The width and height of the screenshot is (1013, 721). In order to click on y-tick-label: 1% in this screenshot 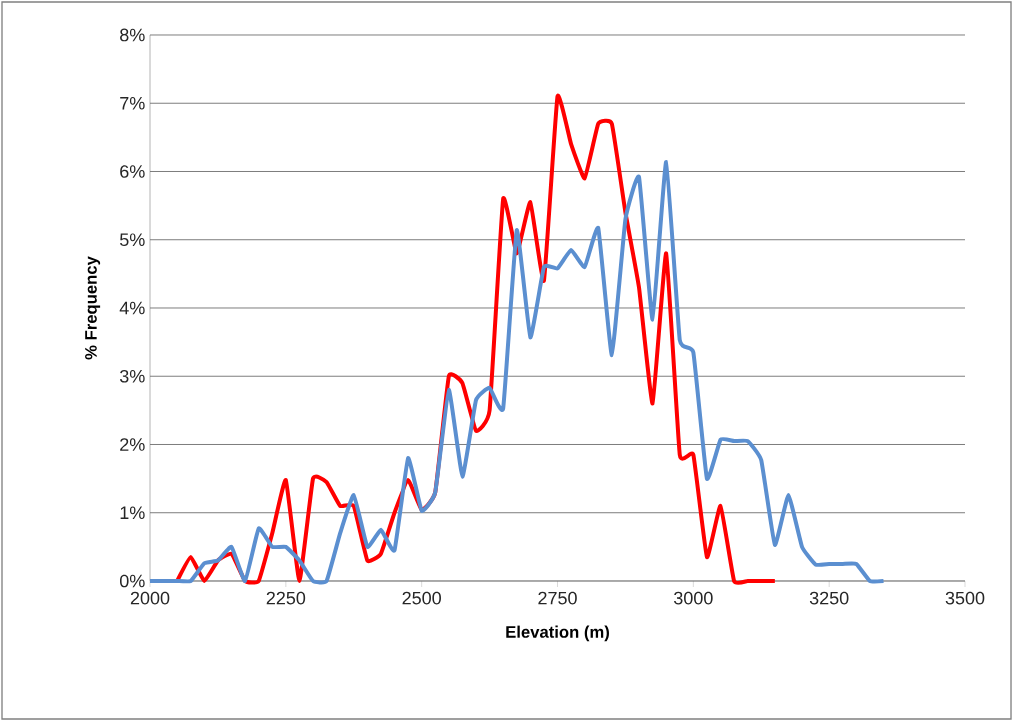, I will do `click(132, 513)`.